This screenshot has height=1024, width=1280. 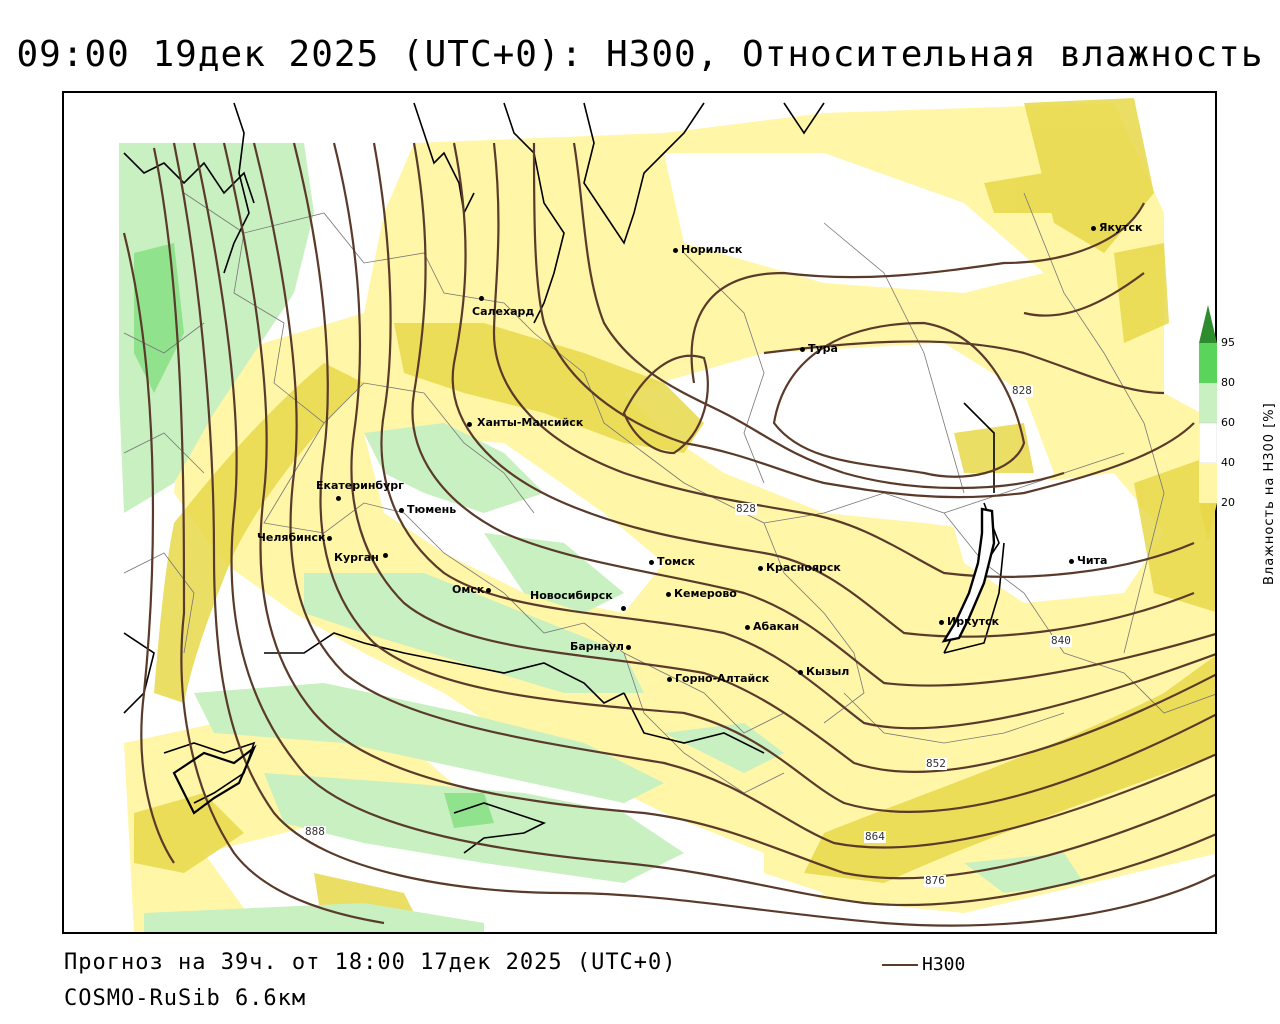 I want to click on city-label: Новосибирск, so click(x=571, y=595).